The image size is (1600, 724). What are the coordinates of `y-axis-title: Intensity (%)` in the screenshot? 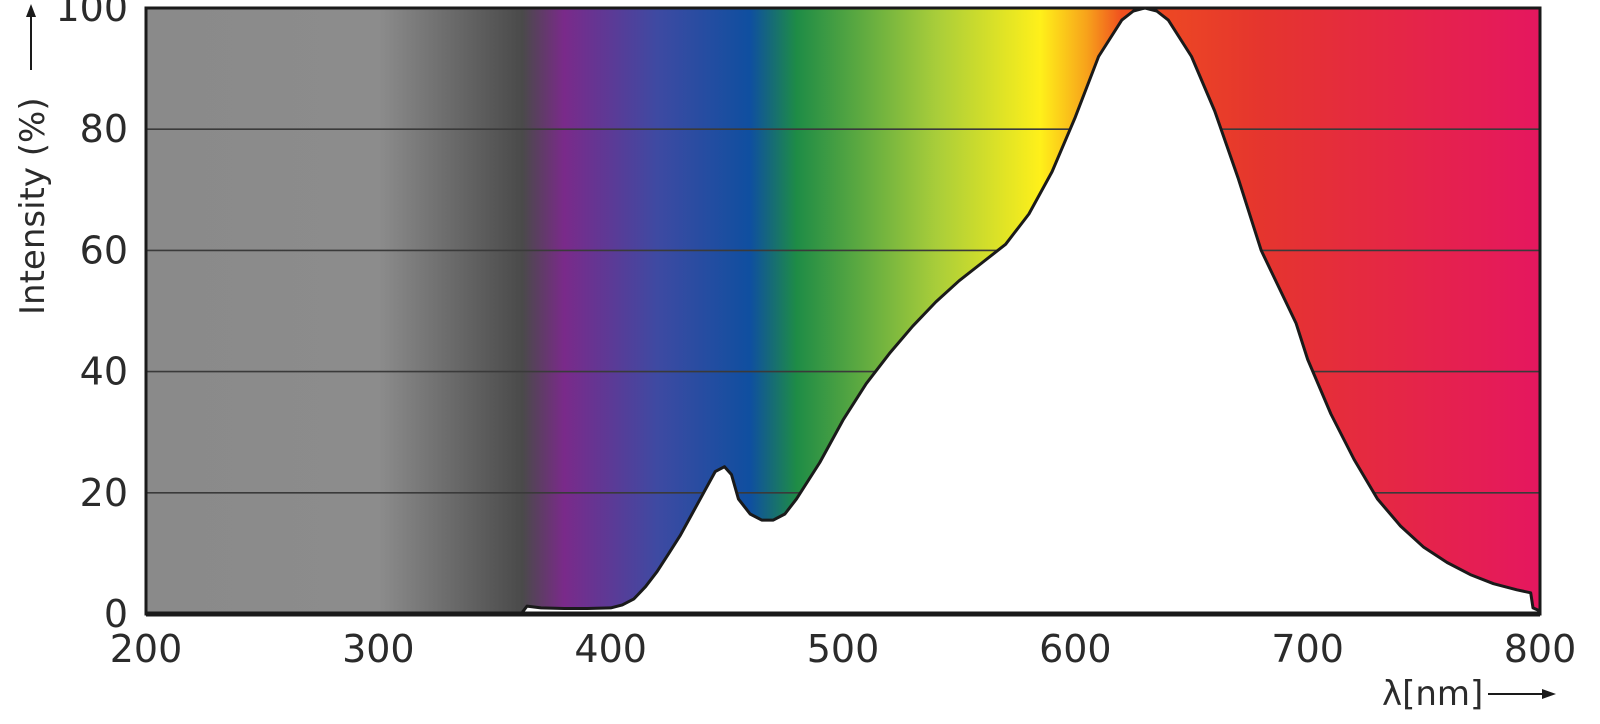 It's located at (33, 206).